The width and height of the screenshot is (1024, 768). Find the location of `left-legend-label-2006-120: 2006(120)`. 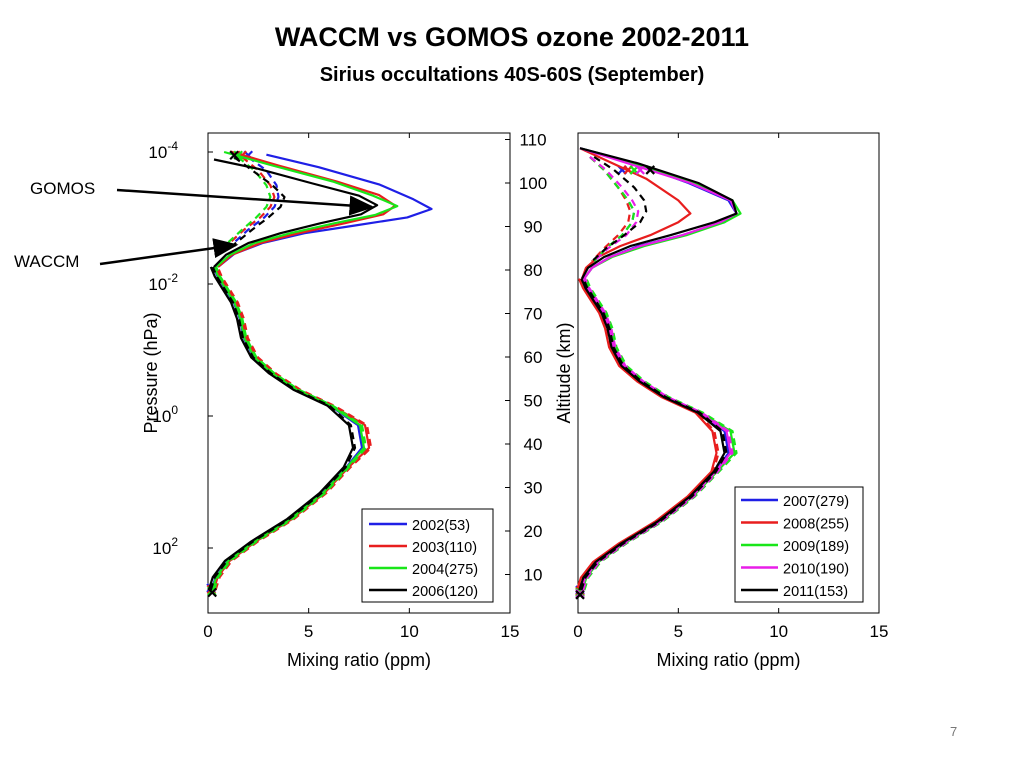

left-legend-label-2006-120: 2006(120) is located at coordinates (445, 592).